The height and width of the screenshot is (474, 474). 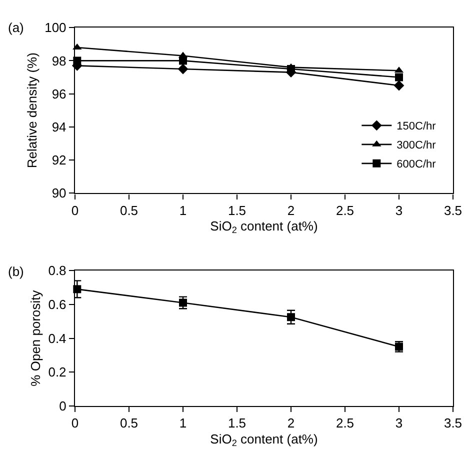 I want to click on y-tick-label: 0.2, so click(x=57, y=372).